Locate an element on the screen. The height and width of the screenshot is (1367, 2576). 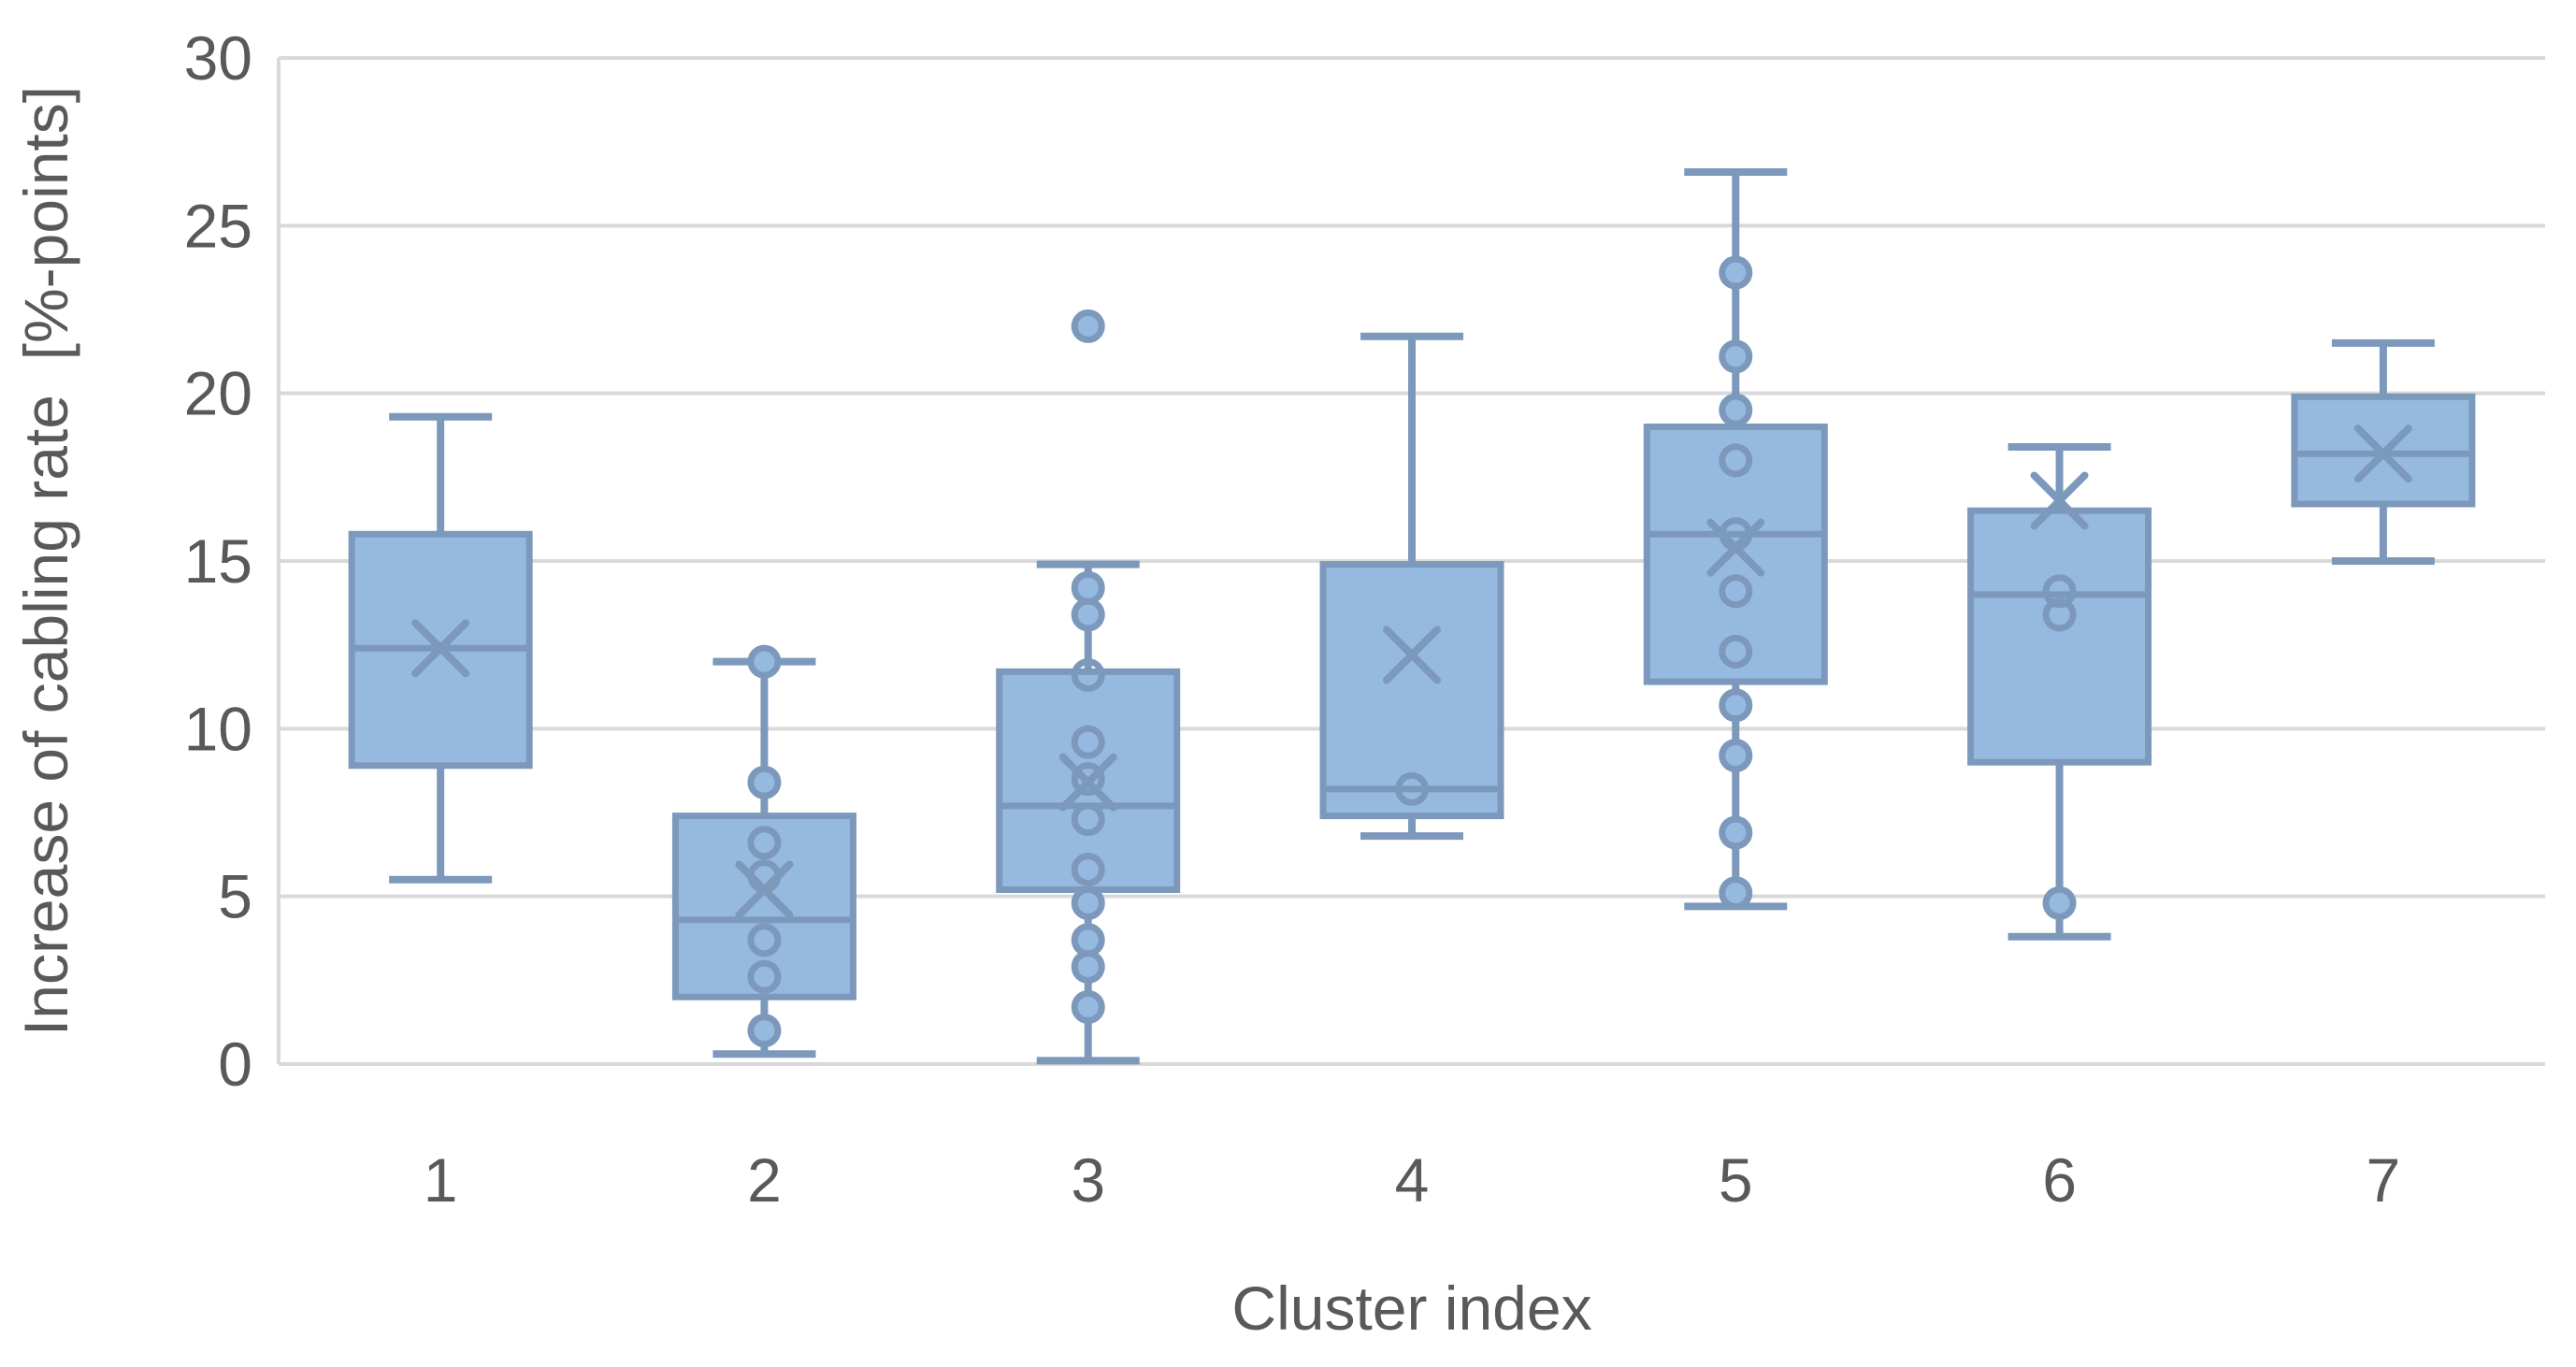
y-tick-label: 25 is located at coordinates (218, 226).